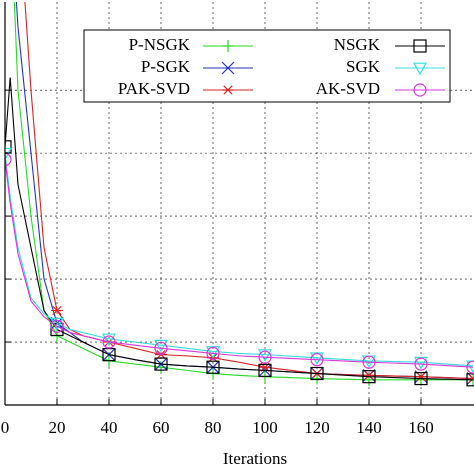 This screenshot has height=474, width=474. Describe the element at coordinates (213, 427) in the screenshot. I see `x-tick-label: 80` at that location.